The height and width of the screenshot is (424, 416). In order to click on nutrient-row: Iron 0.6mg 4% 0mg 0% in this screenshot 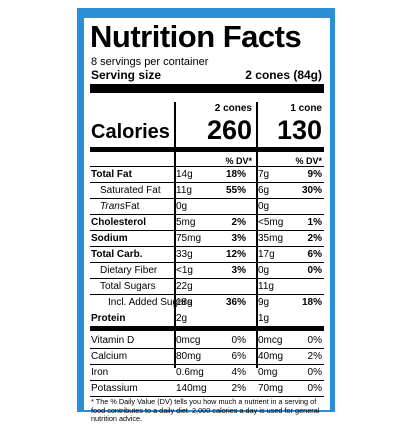, I will do `click(207, 372)`.